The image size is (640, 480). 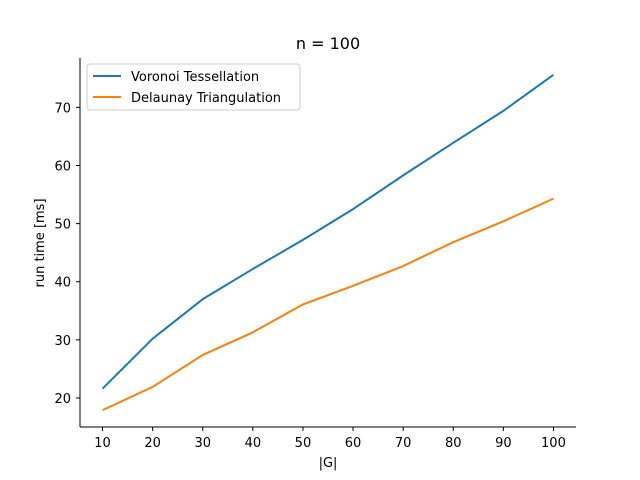 I want to click on chart-title: n = 100, so click(x=328, y=43).